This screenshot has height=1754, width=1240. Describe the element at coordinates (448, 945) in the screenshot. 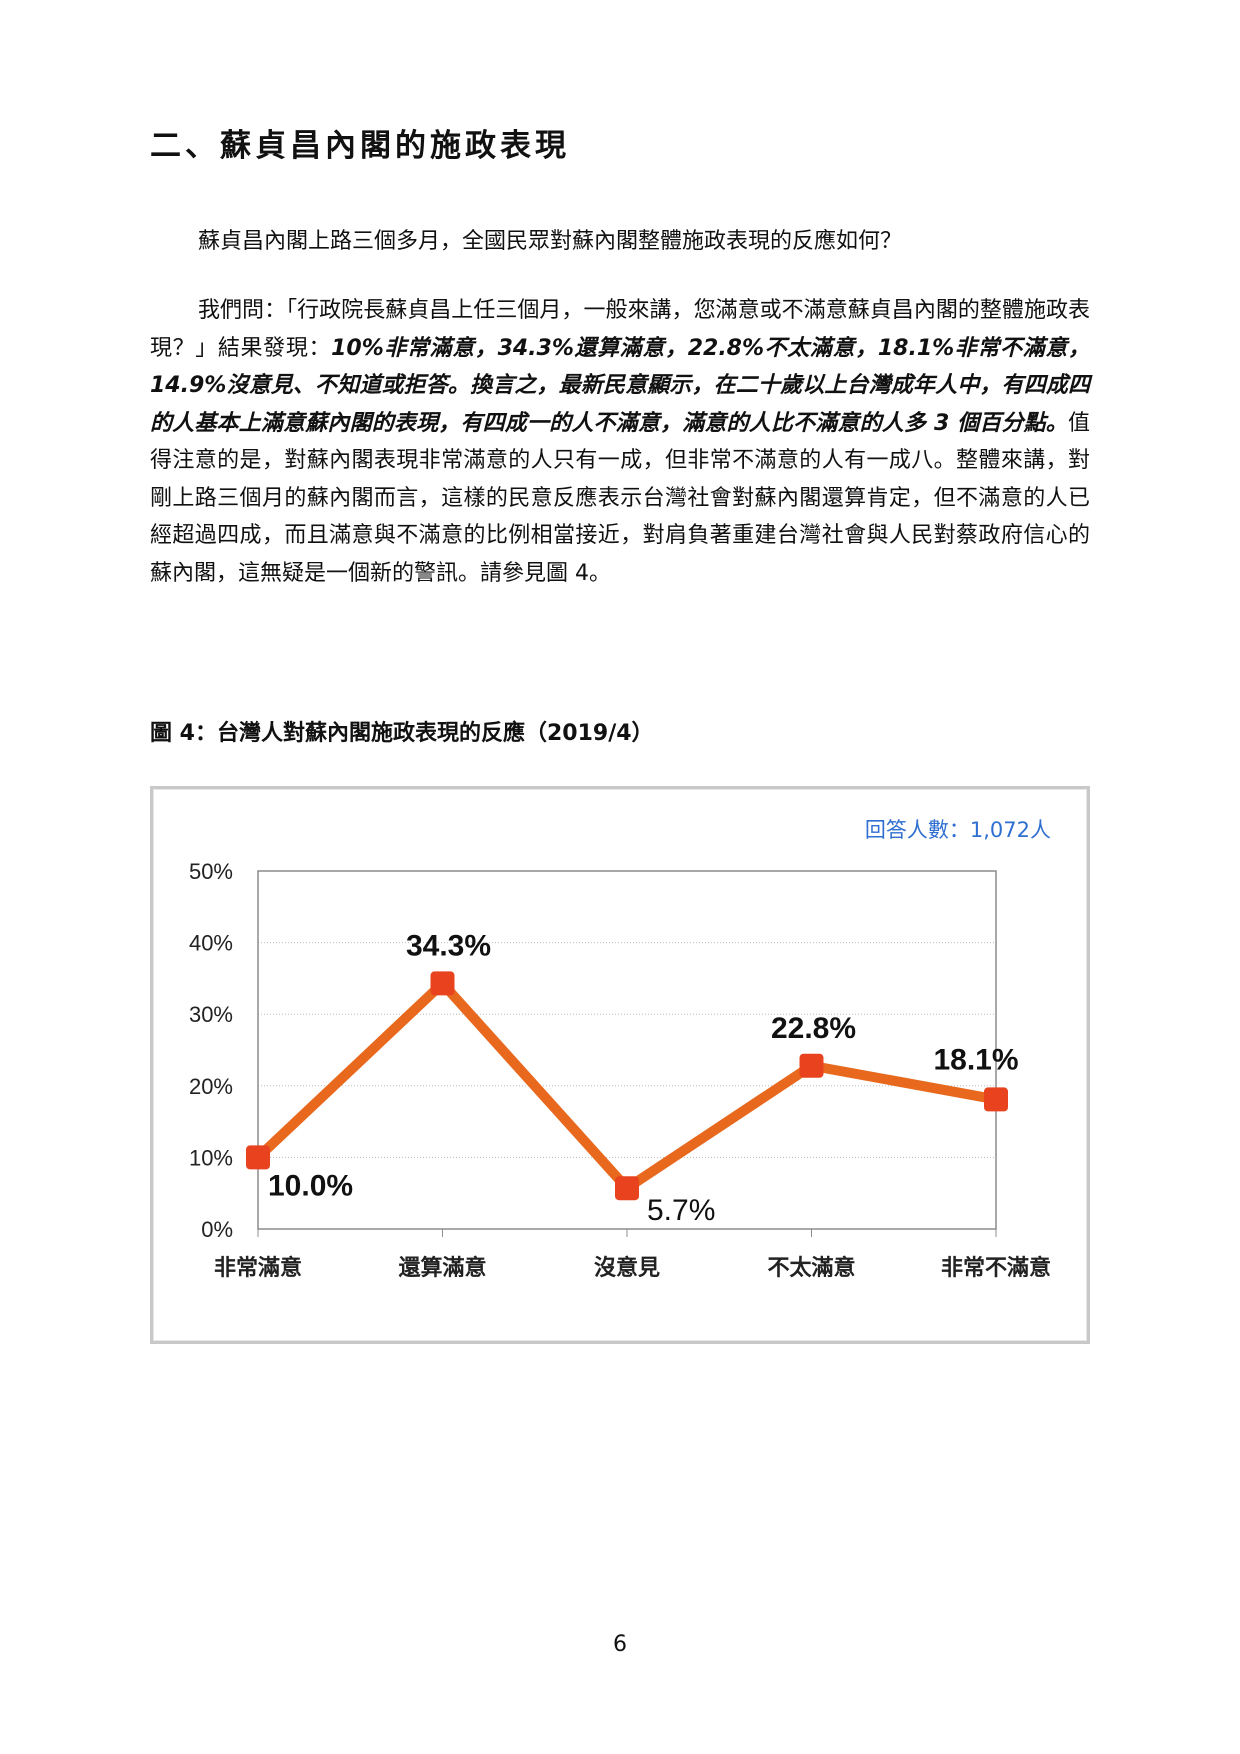

I see `data-label: 34.3%` at that location.